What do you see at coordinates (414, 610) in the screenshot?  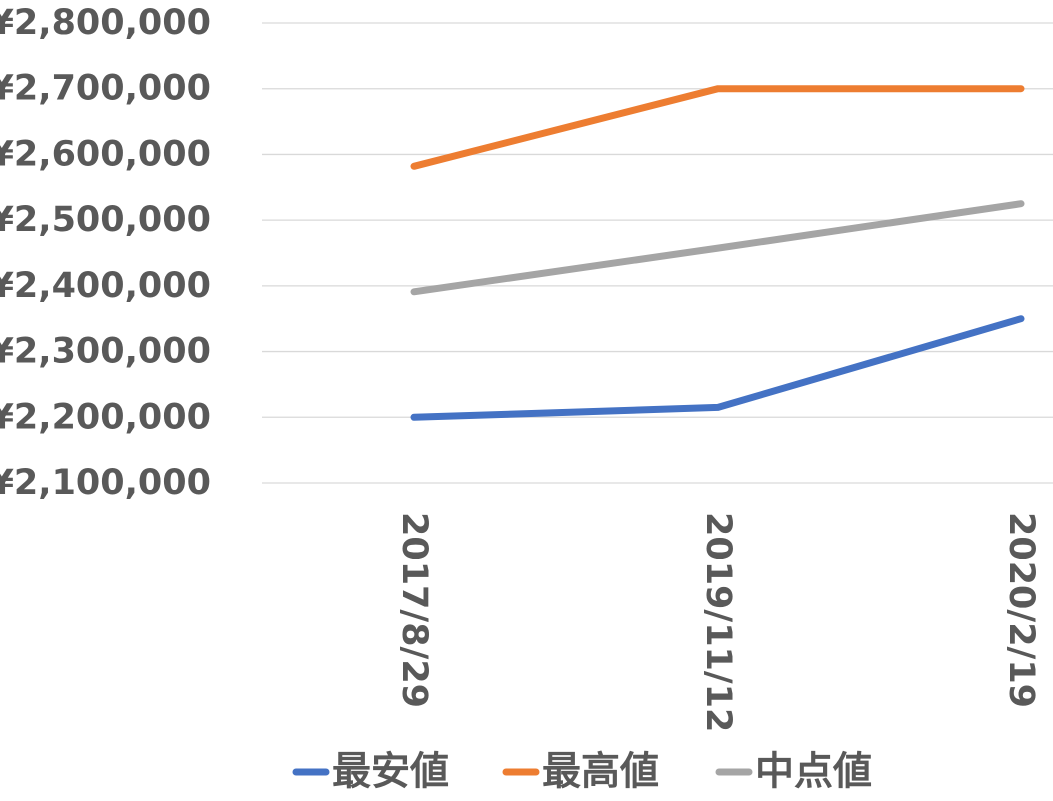 I see `x-tick-label: 2017/8/29` at bounding box center [414, 610].